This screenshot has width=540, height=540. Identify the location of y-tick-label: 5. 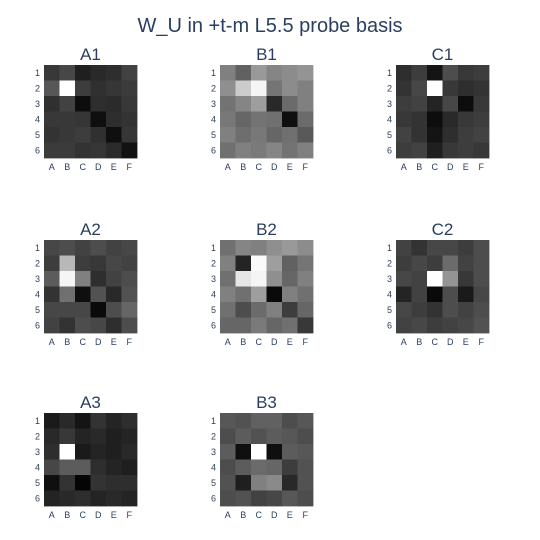
(389, 310).